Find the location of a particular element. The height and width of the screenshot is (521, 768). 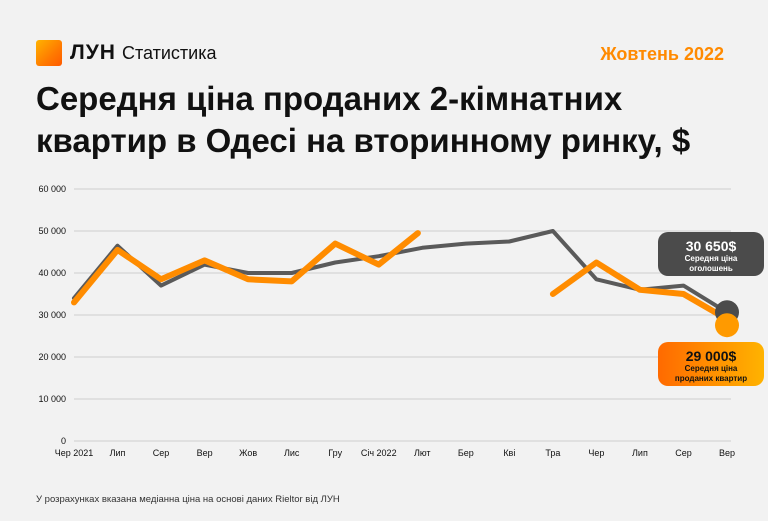

x-tick-label: Тра is located at coordinates (552, 453).